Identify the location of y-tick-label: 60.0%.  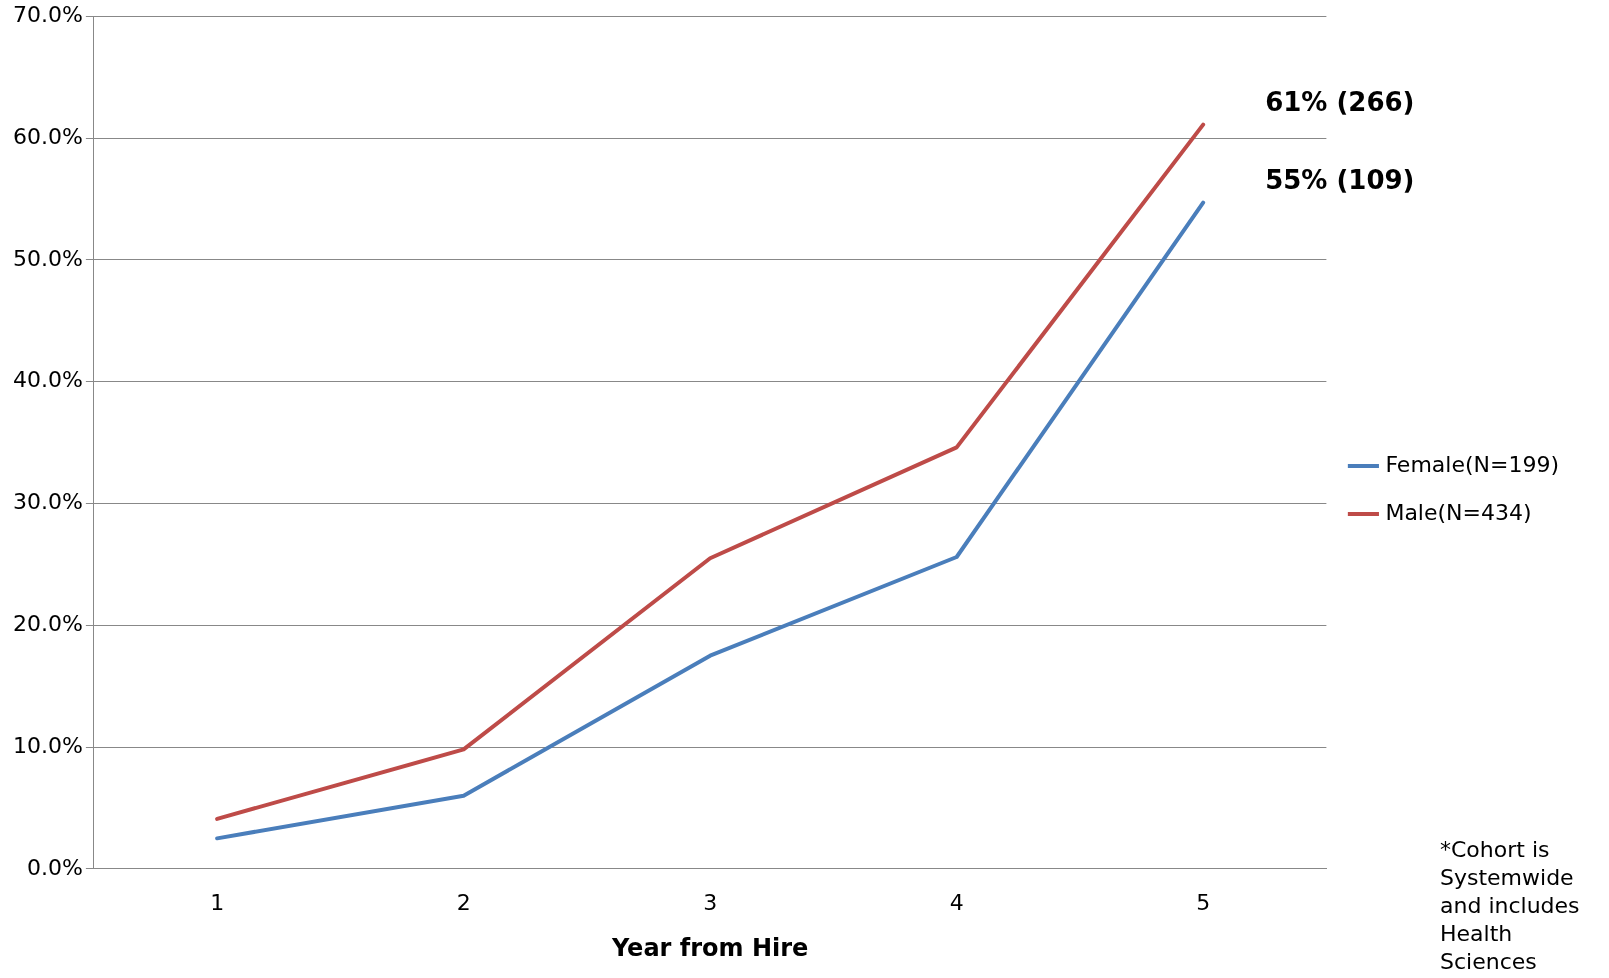
(48, 136).